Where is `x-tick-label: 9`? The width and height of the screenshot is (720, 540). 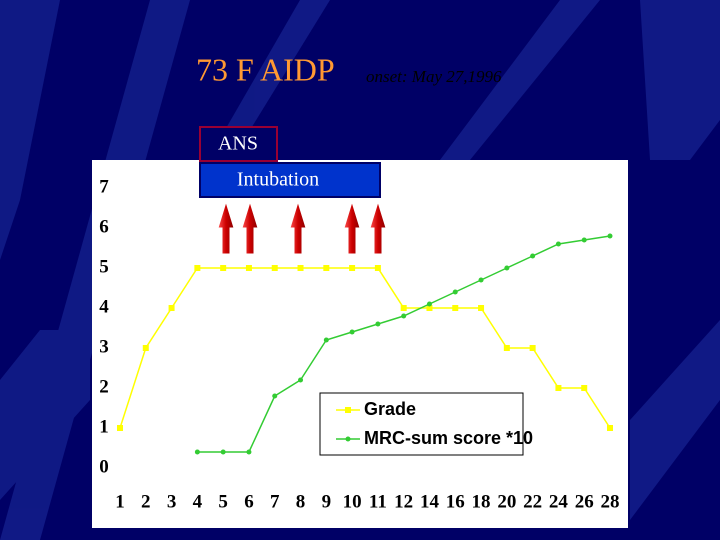 x-tick-label: 9 is located at coordinates (327, 501).